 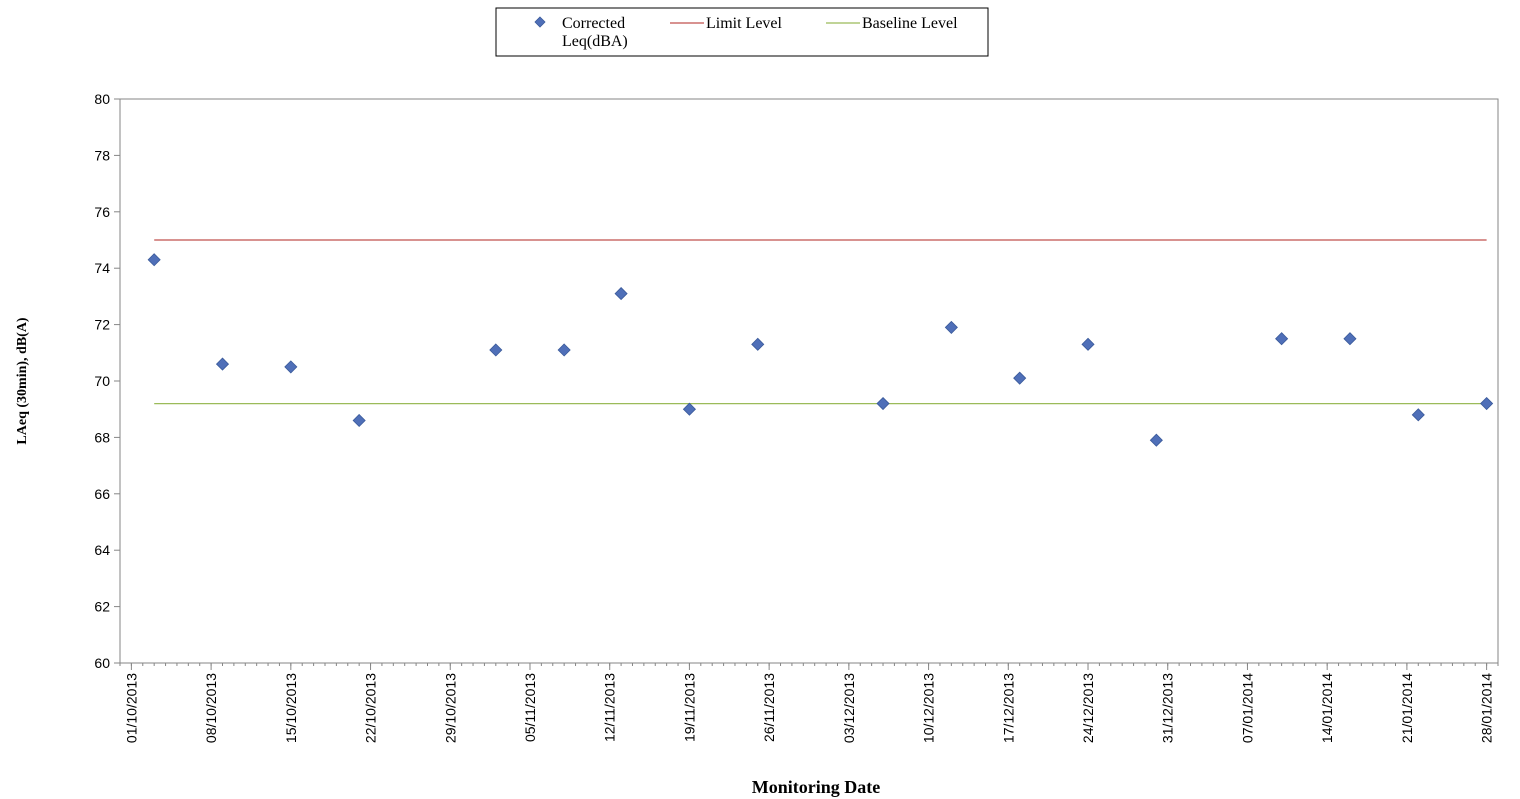 I want to click on x-tick-label: 01/10/2013, so click(x=131, y=708).